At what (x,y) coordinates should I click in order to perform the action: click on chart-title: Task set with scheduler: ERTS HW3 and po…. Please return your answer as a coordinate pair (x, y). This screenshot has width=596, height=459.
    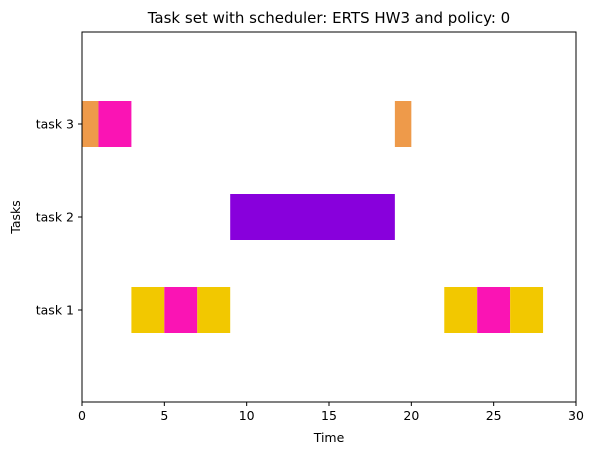
    Looking at the image, I should click on (328, 18).